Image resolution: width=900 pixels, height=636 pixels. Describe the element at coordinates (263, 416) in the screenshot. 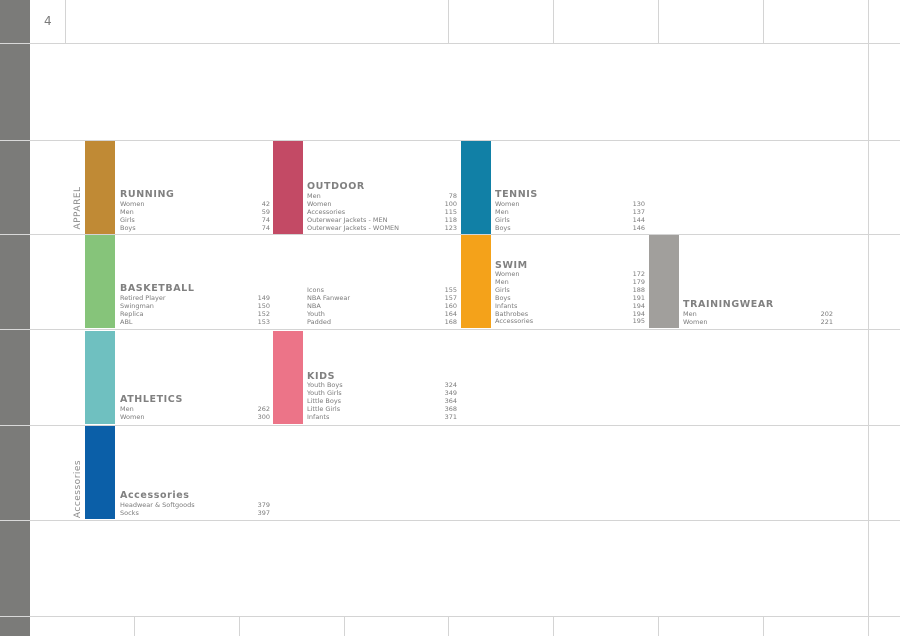

I see `item-page-number: 300` at that location.